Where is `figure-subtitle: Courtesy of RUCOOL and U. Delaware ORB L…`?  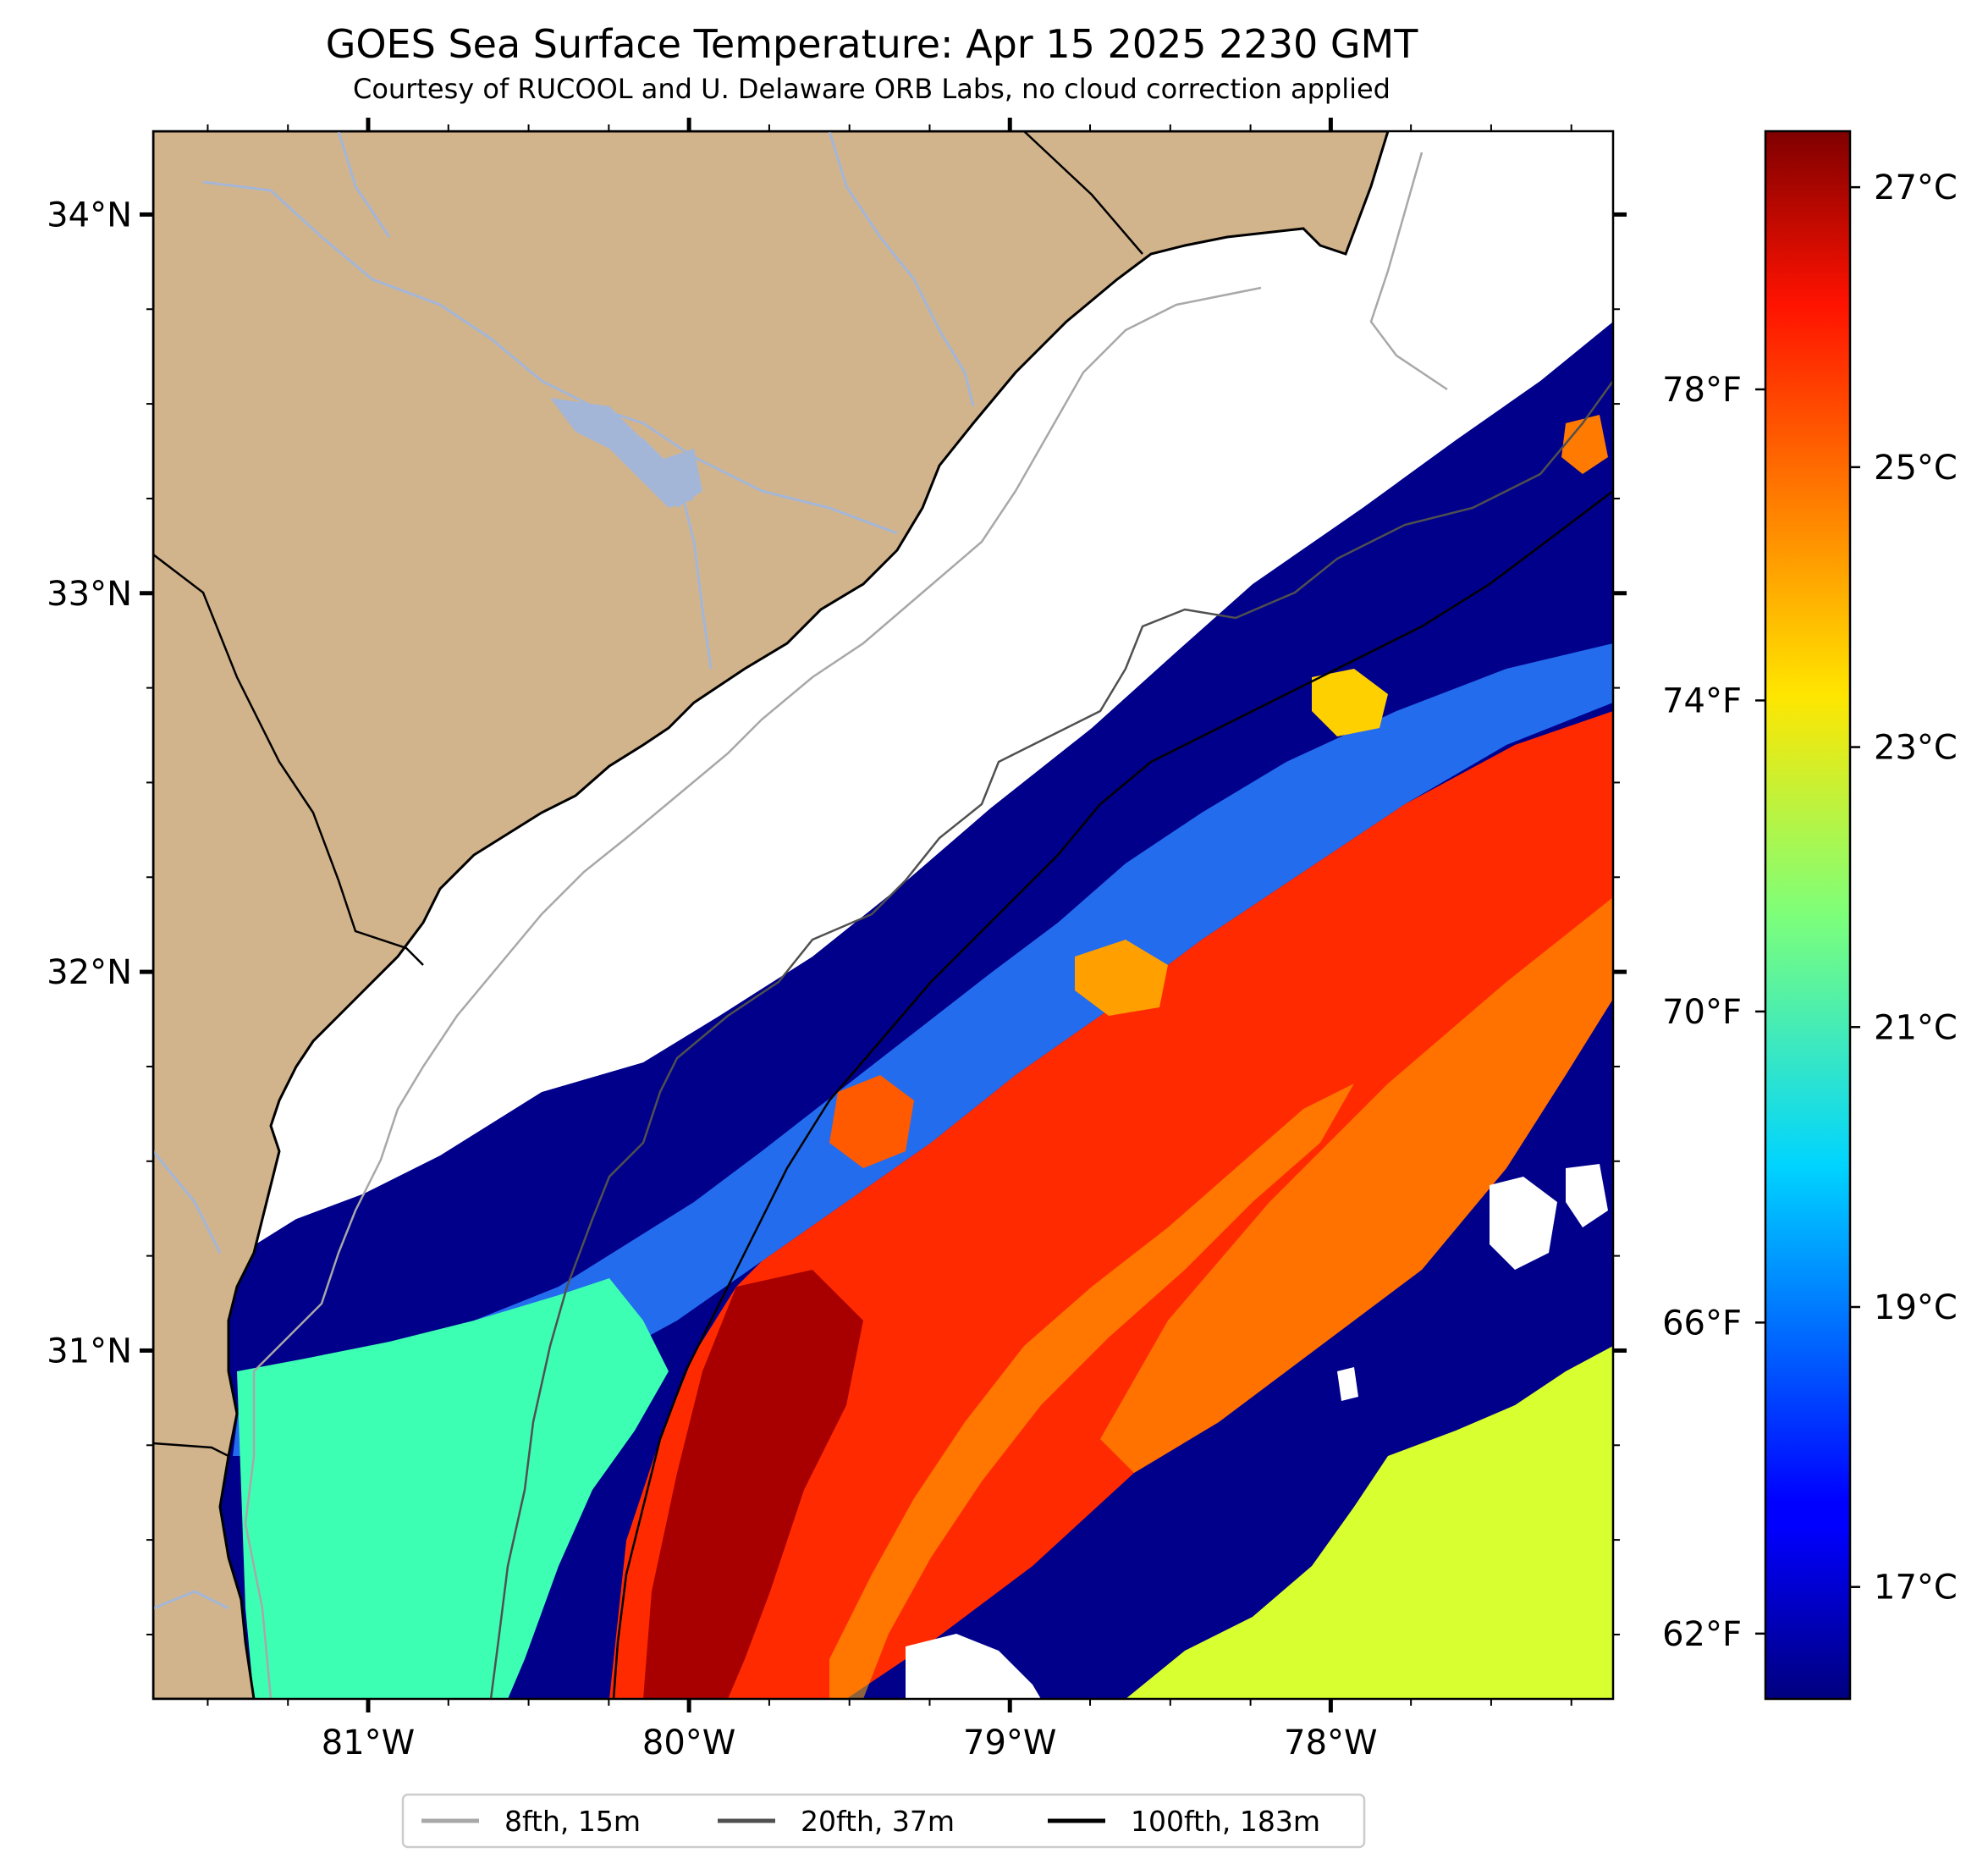
figure-subtitle: Courtesy of RUCOOL and U. Delaware ORB L… is located at coordinates (871, 89).